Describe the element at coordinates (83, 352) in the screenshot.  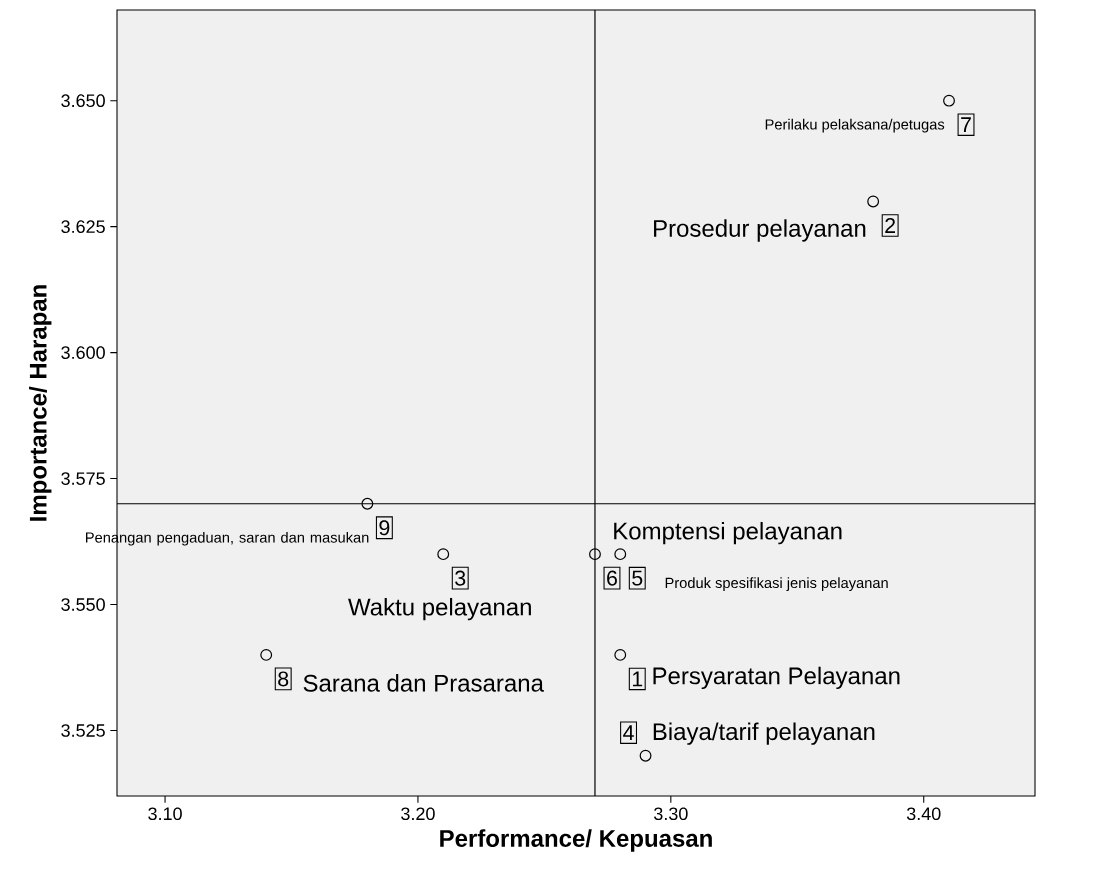
I see `y-tick-label: 3.600` at that location.